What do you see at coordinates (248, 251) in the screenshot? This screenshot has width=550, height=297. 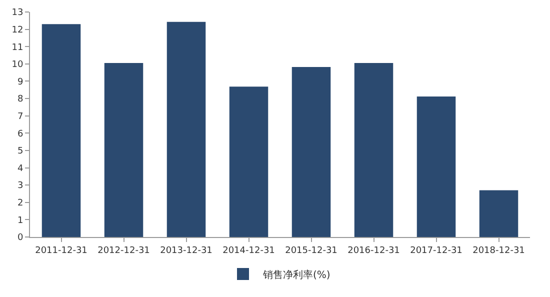 I see `x-tick-label: 2014-12-31` at bounding box center [248, 251].